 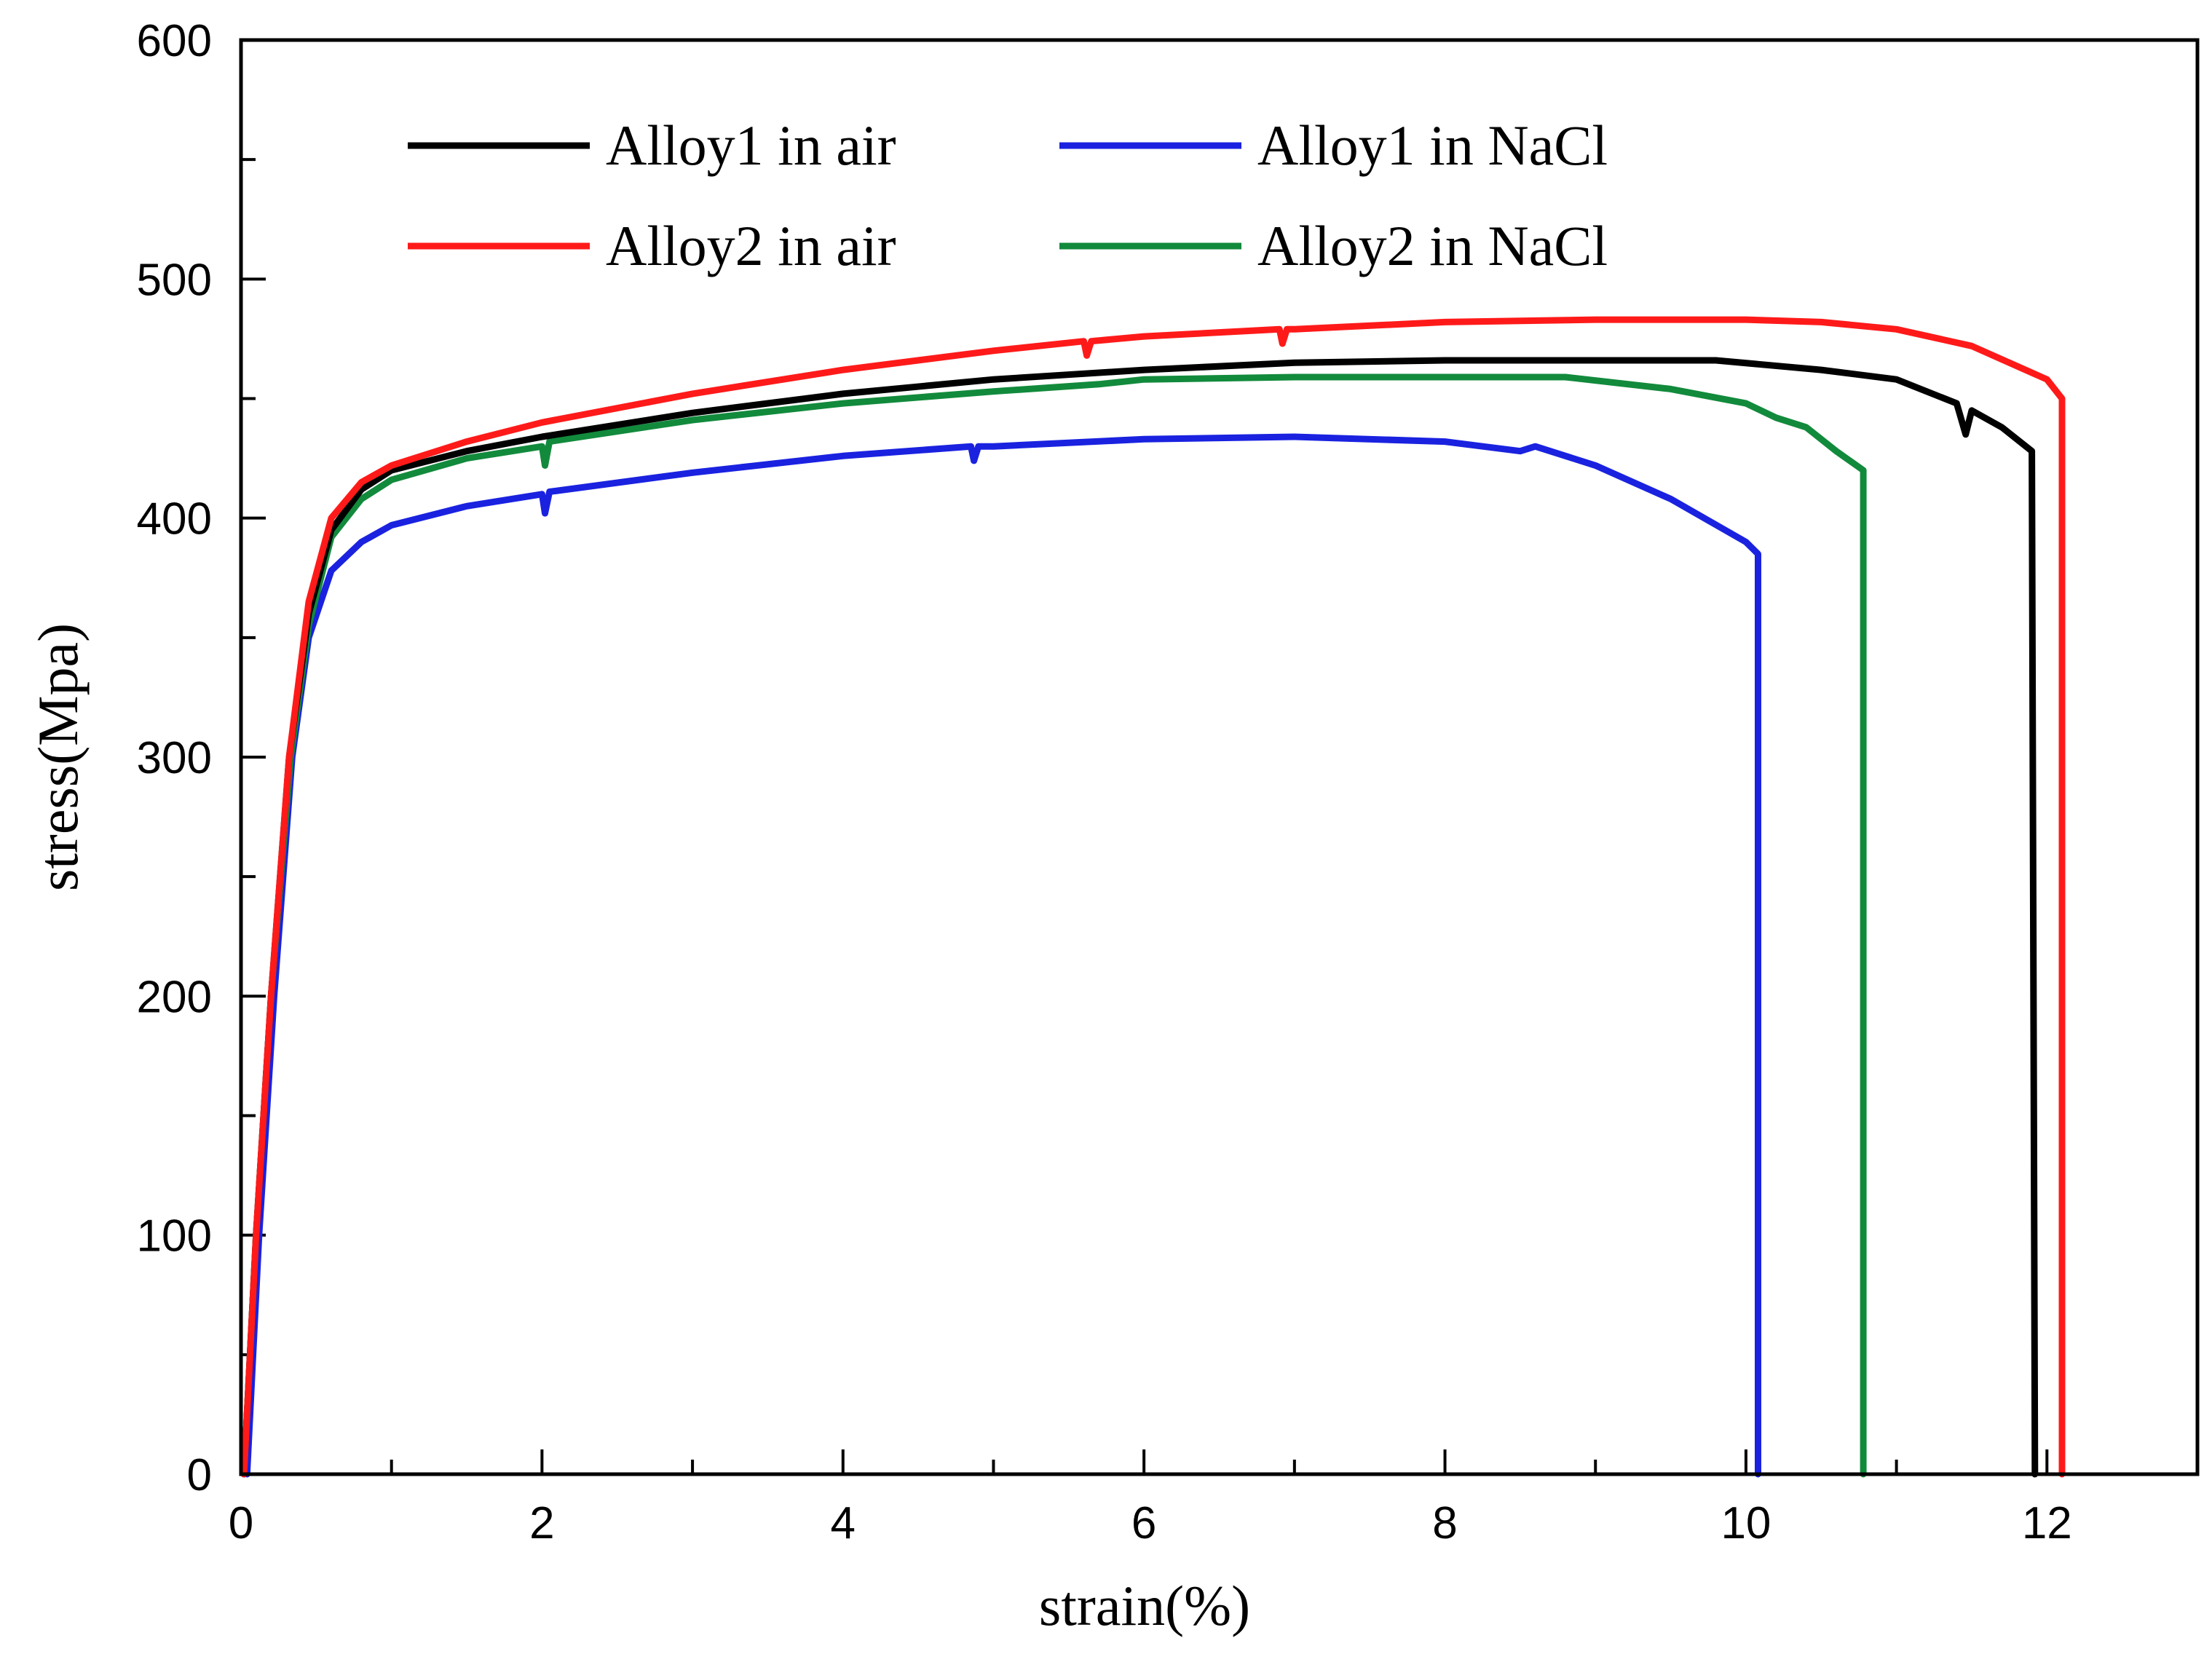 I want to click on x-tick-label: 10, so click(x=1746, y=1523).